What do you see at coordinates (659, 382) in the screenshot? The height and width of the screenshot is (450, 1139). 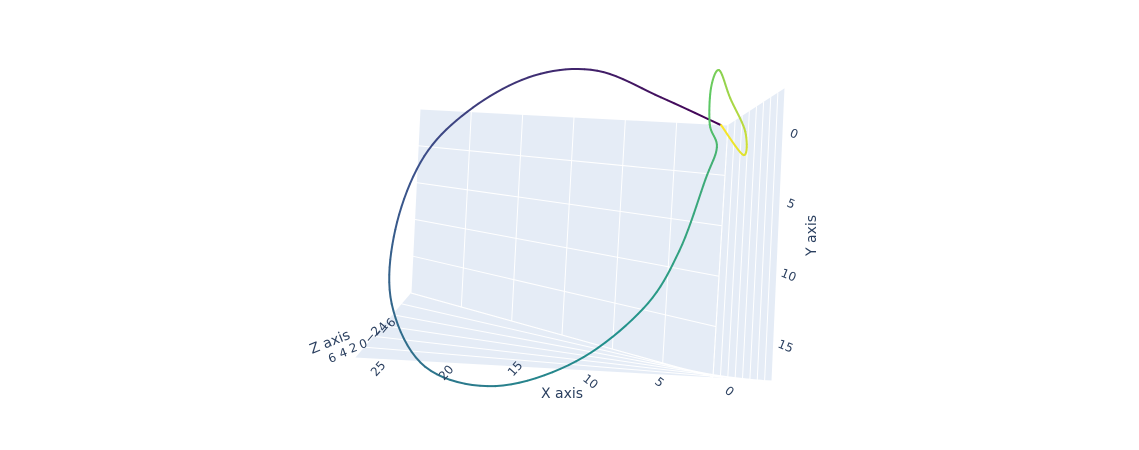 I see `x-tick-label: 5` at bounding box center [659, 382].